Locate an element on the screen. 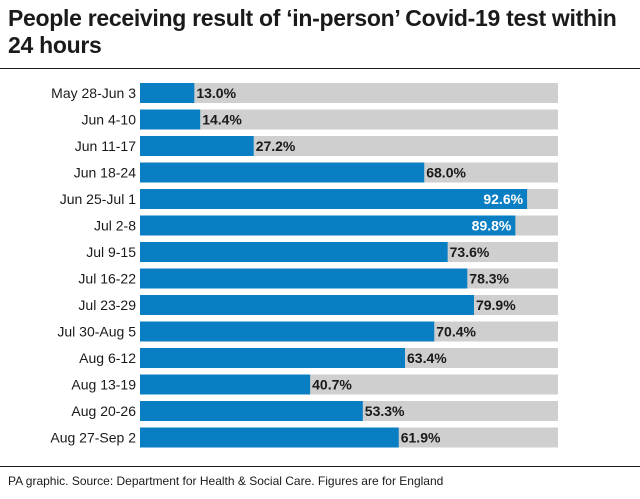 This screenshot has height=499, width=640. bottom-divider is located at coordinates (320, 466).